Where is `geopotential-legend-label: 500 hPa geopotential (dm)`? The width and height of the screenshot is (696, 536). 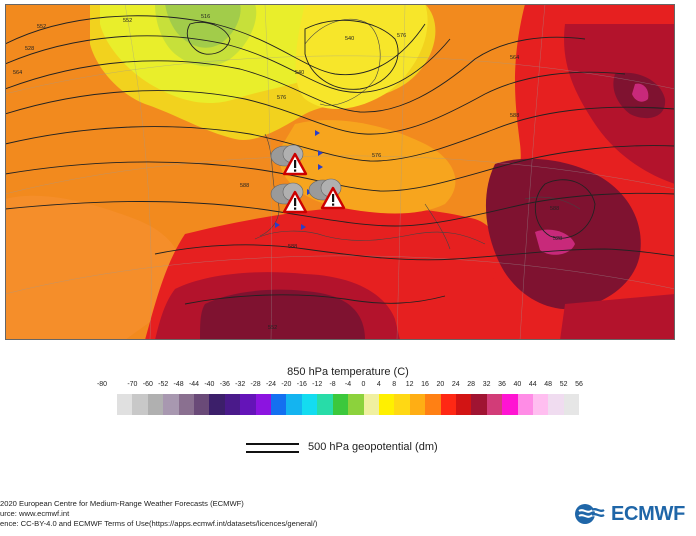
geopotential-legend-label: 500 hPa geopotential (dm) is located at coordinates (373, 447).